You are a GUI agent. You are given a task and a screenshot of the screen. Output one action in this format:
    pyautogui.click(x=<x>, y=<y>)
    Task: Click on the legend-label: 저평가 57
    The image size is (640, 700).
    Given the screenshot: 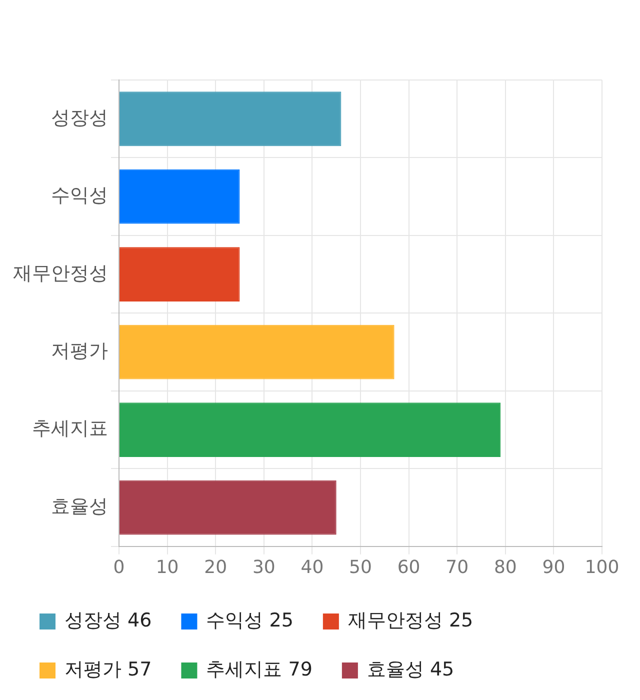 What is the action you would take?
    pyautogui.click(x=108, y=669)
    